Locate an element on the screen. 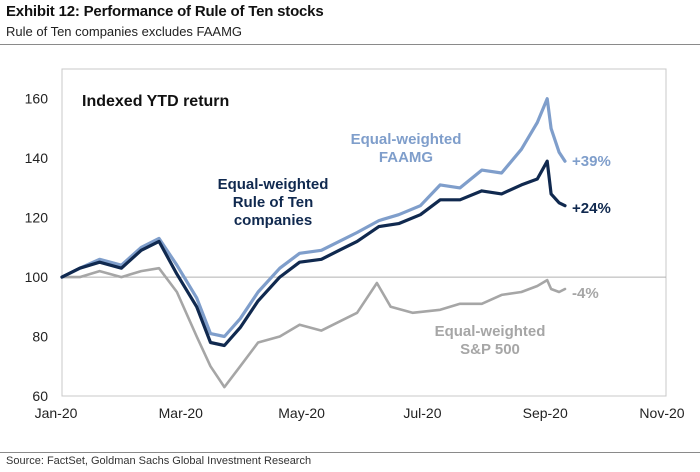 This screenshot has height=472, width=700. chart-subtitle: Rule of Ten companies excludes FAAMG is located at coordinates (124, 31).